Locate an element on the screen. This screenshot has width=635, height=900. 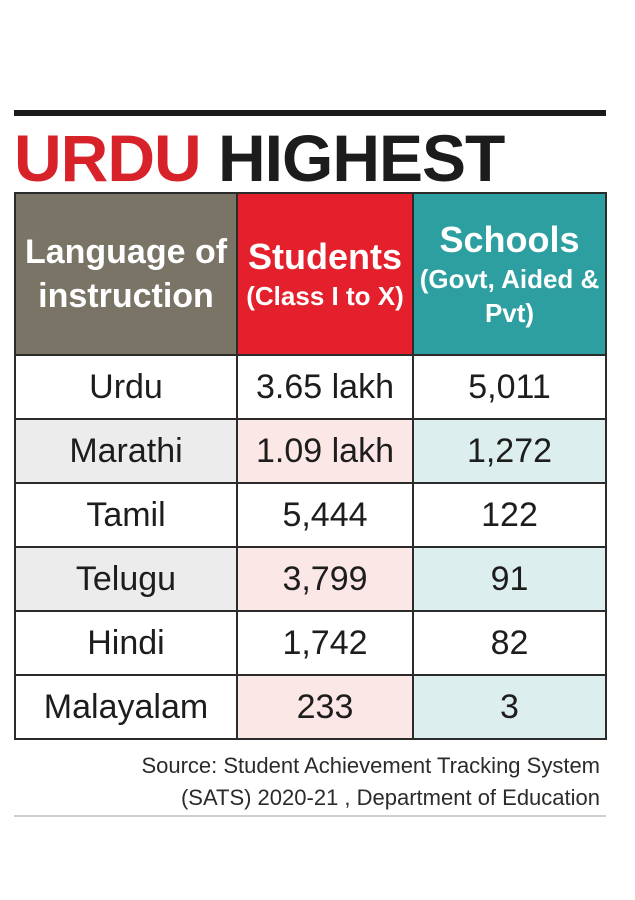
header-schools-label: Schools is located at coordinates (509, 239).